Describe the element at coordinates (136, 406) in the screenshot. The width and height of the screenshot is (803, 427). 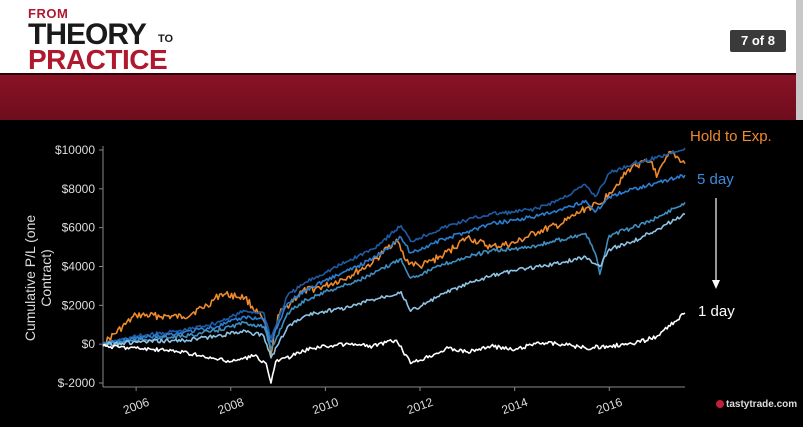
I see `x-tick-label: 2006` at that location.